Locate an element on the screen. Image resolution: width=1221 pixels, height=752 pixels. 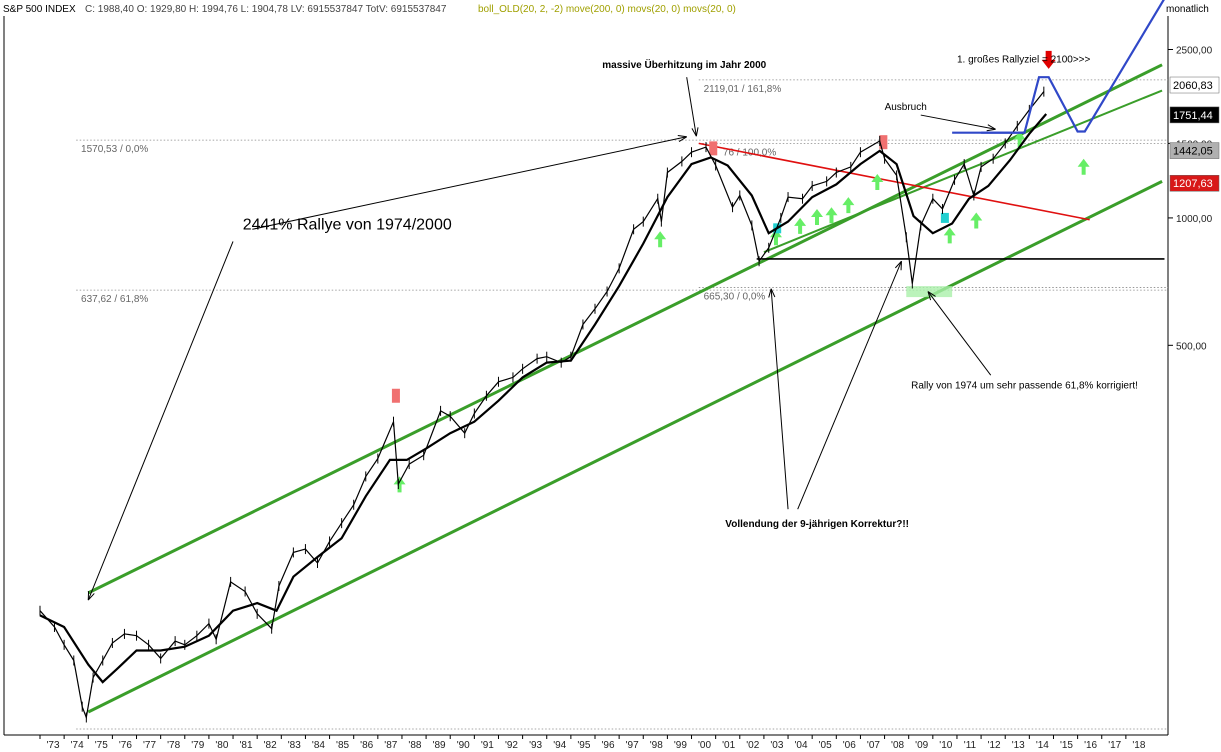
x-tick-label: '01 is located at coordinates (728, 745).